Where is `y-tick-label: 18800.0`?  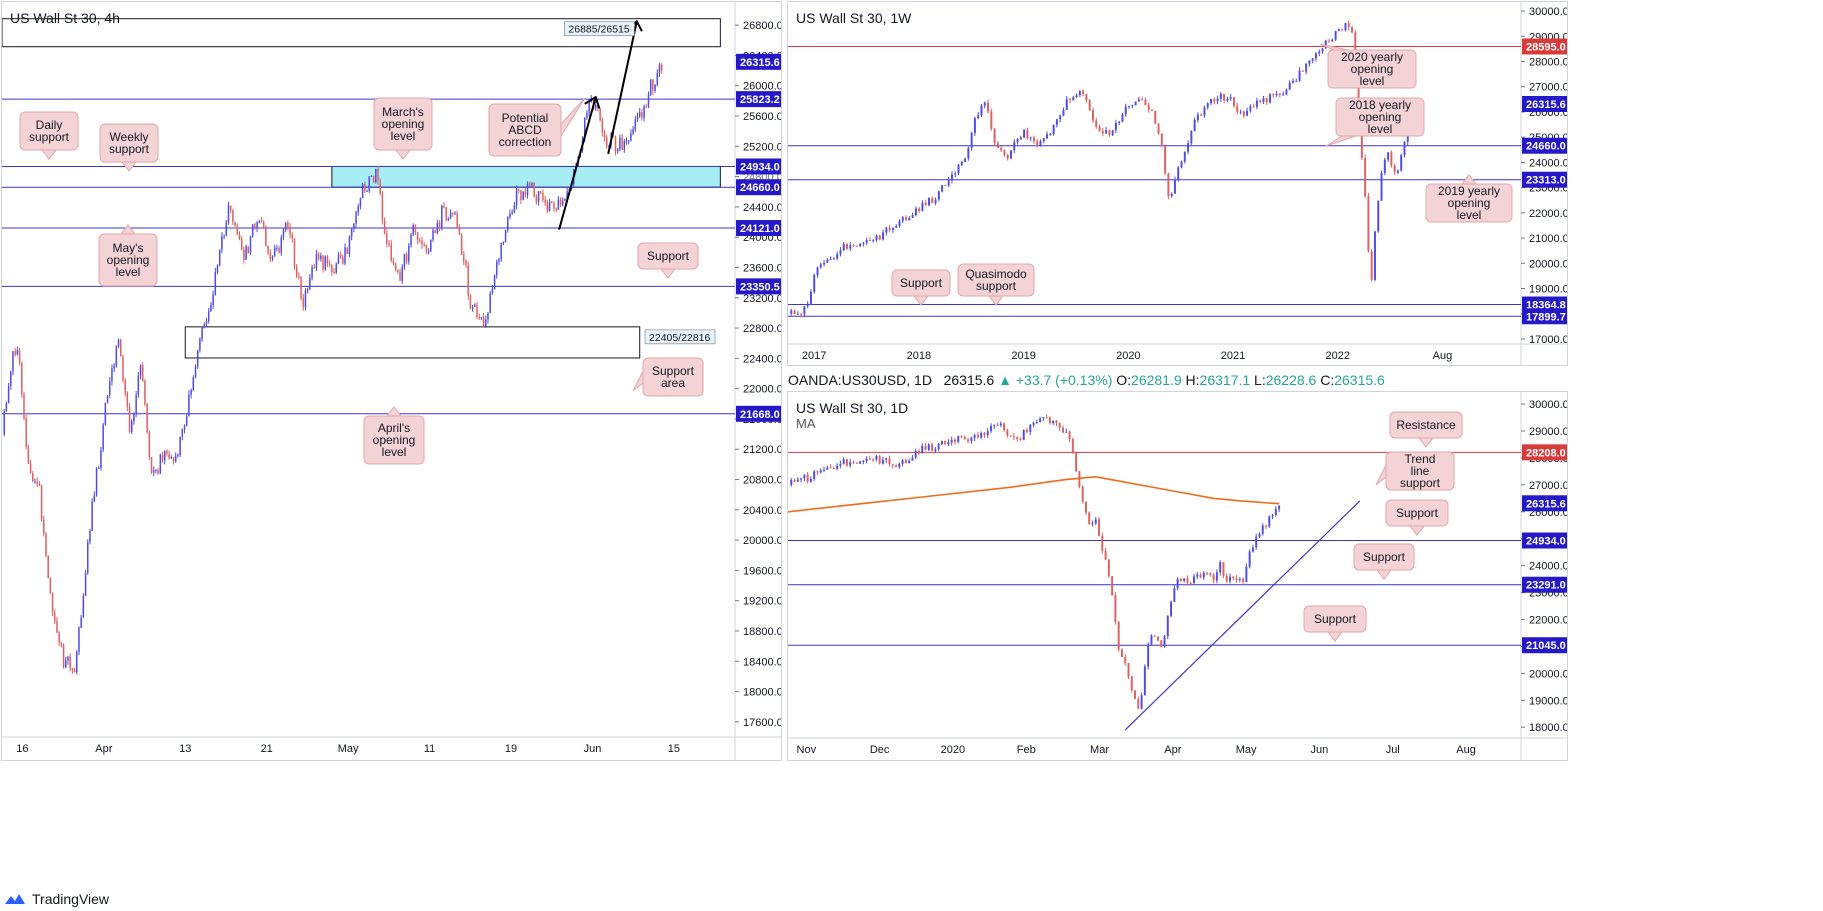 y-tick-label: 18800.0 is located at coordinates (762, 632).